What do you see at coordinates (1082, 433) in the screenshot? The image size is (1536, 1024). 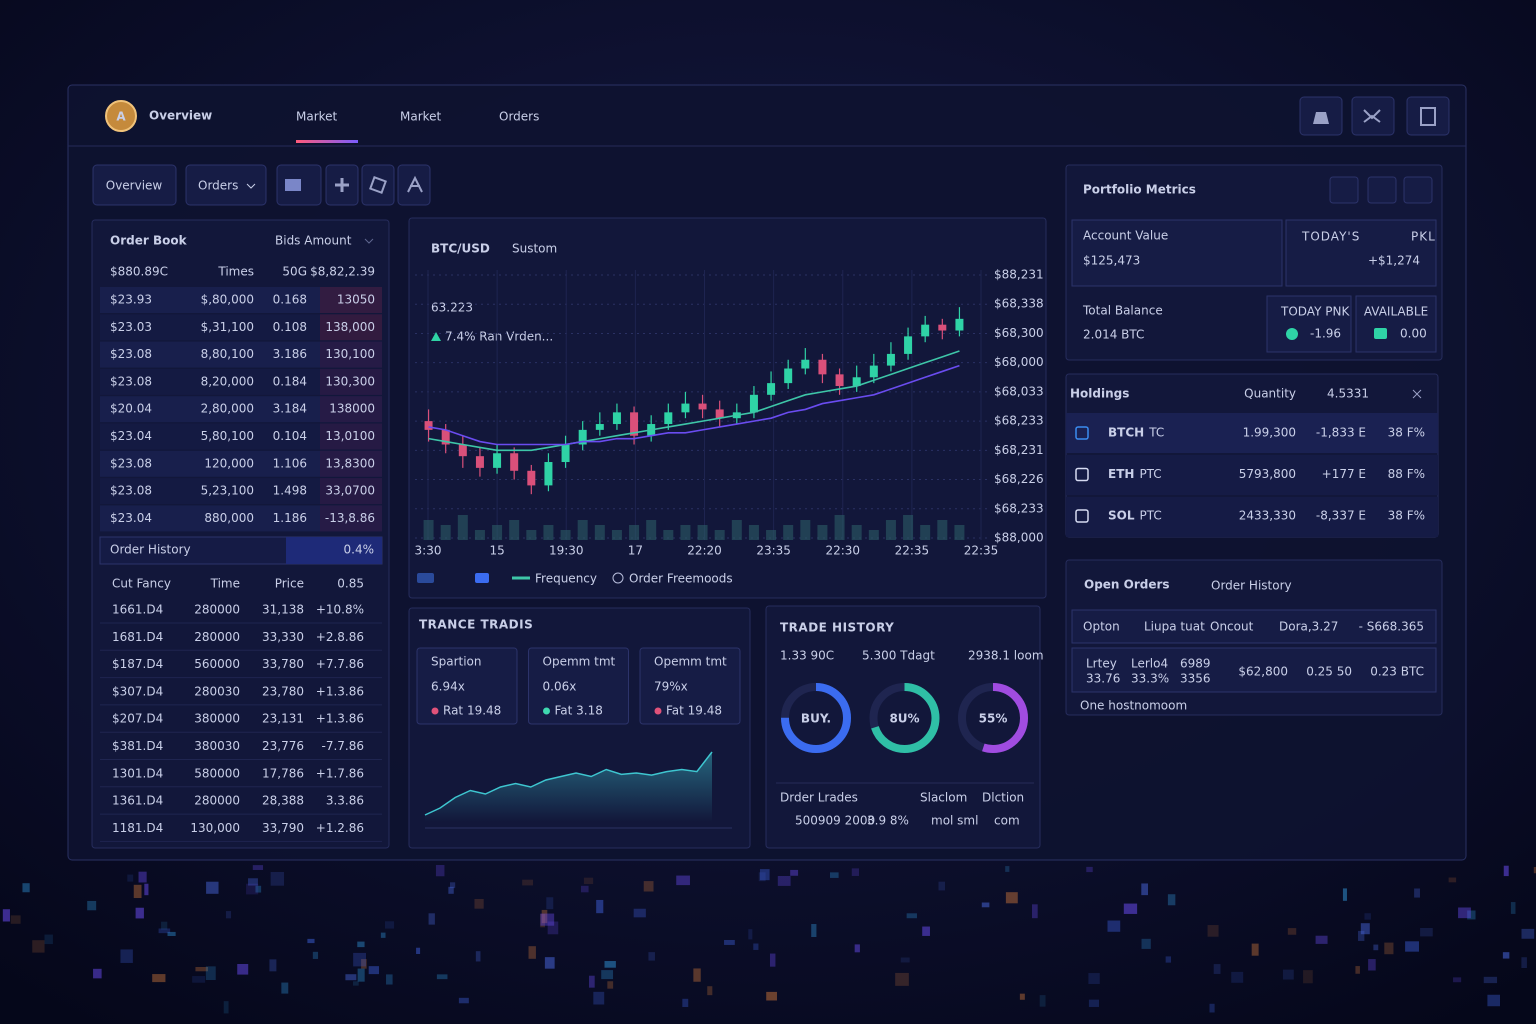 I see `asset-icon` at bounding box center [1082, 433].